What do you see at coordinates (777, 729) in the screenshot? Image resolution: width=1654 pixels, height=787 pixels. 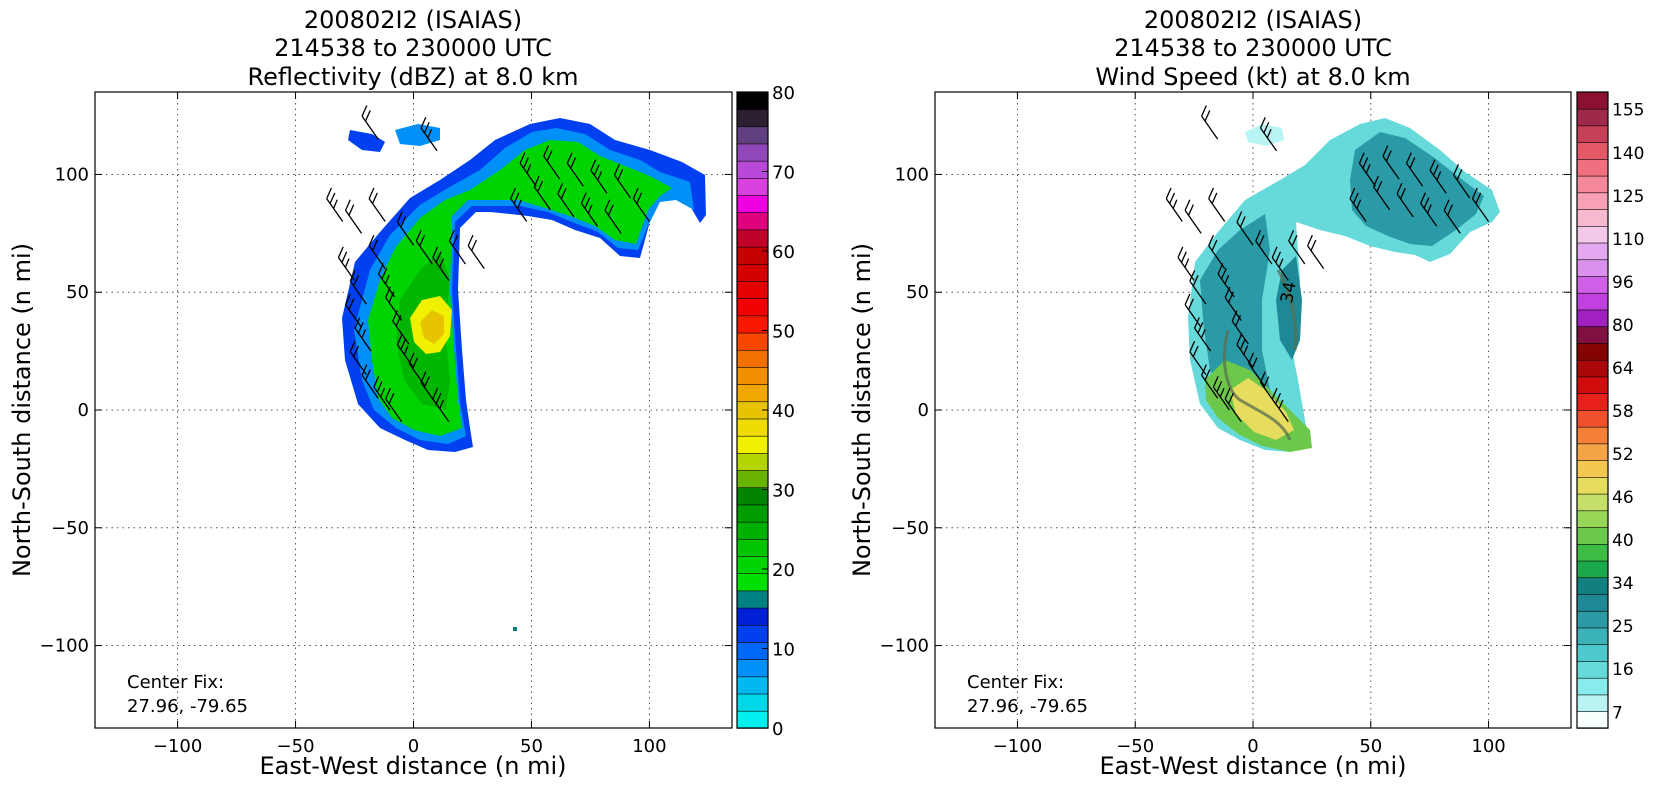 I see `reflectivity-colorbar-tick-label-0: 0` at bounding box center [777, 729].